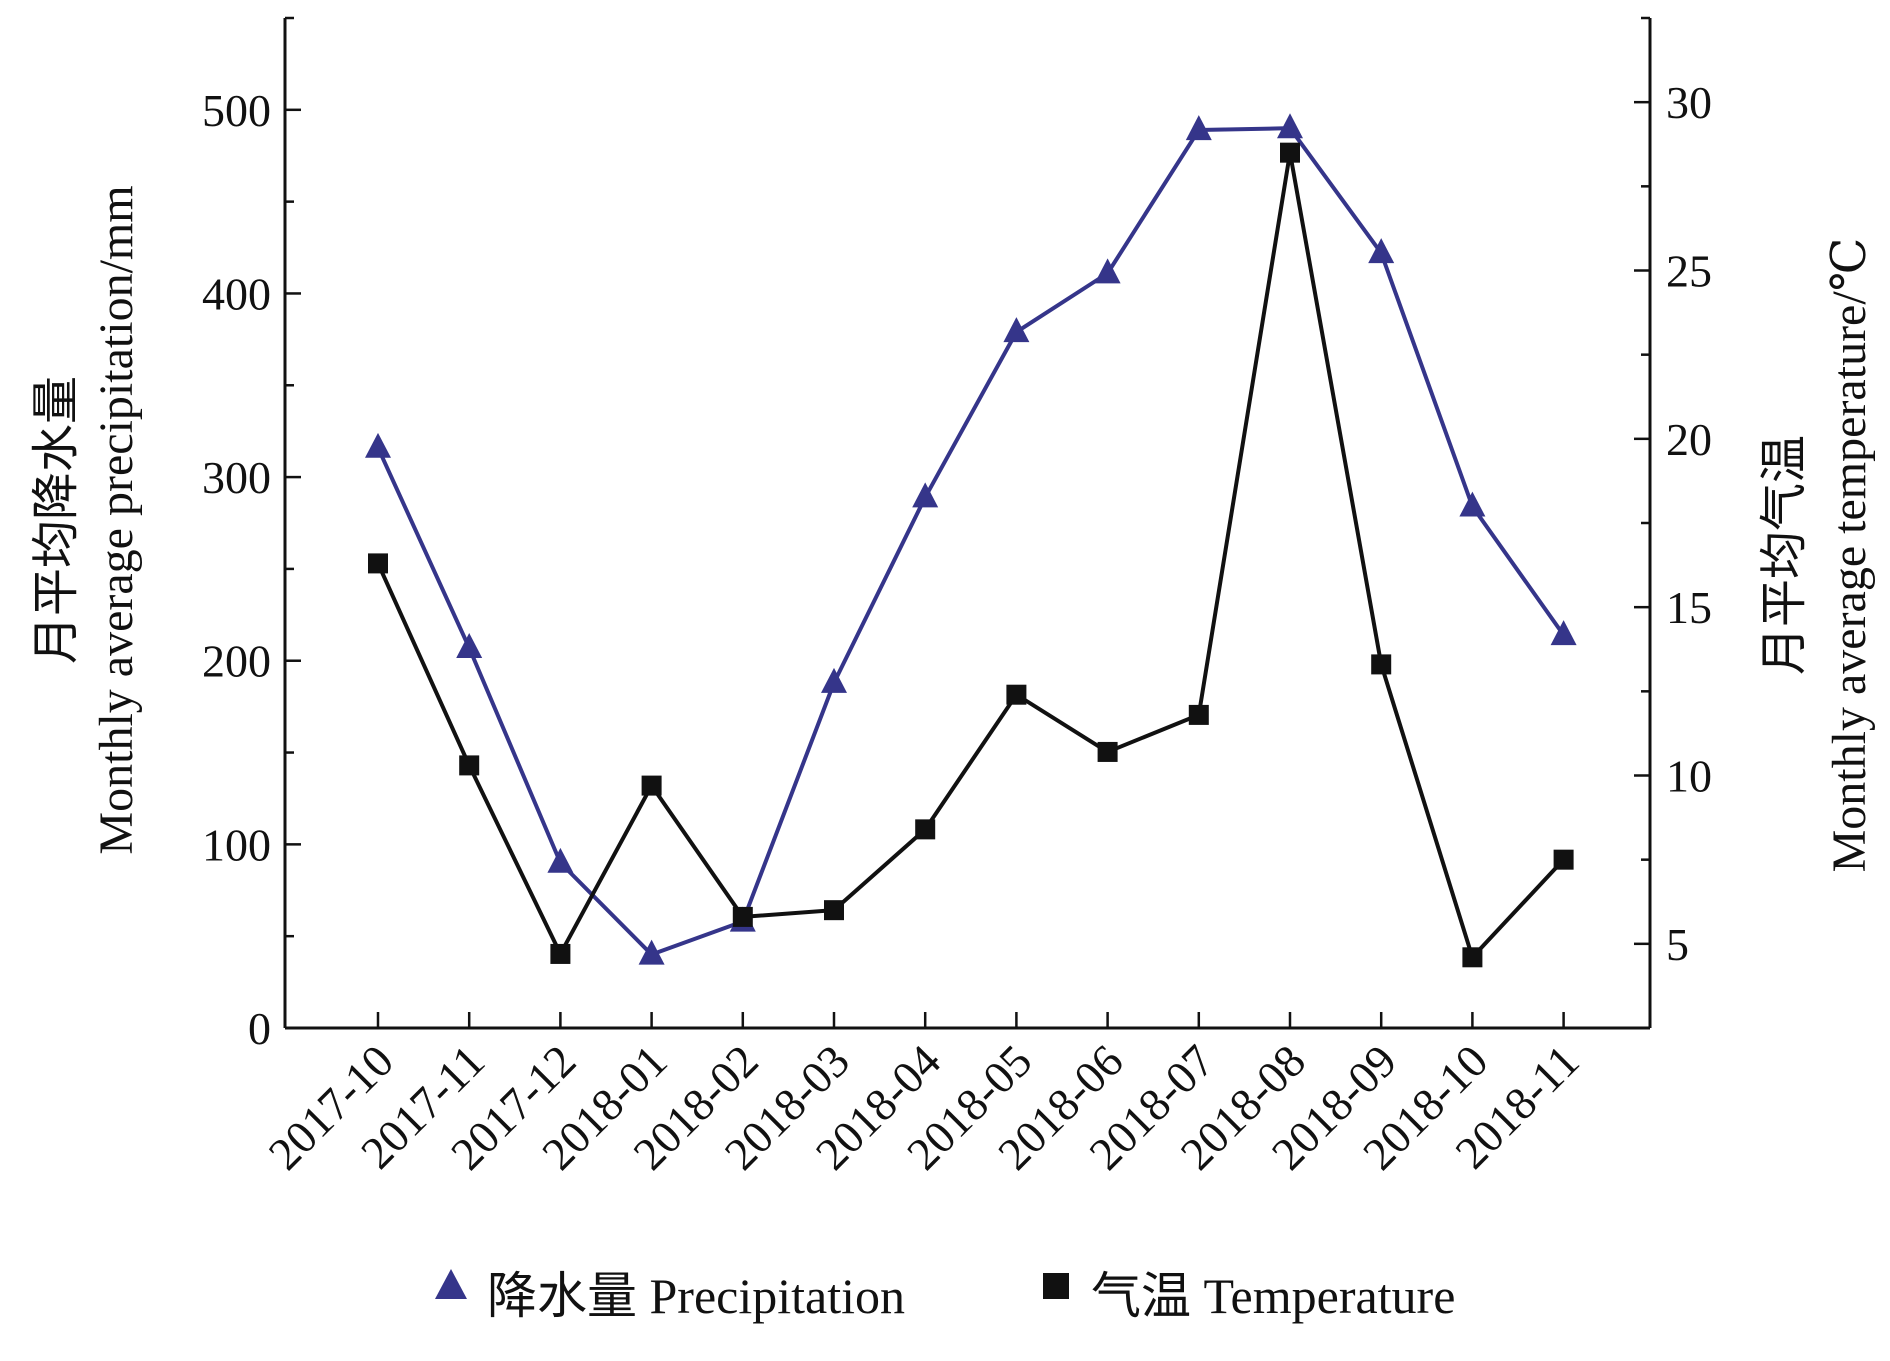 The image size is (1890, 1361). What do you see at coordinates (236, 661) in the screenshot?
I see `y-left-tick-label: 200` at bounding box center [236, 661].